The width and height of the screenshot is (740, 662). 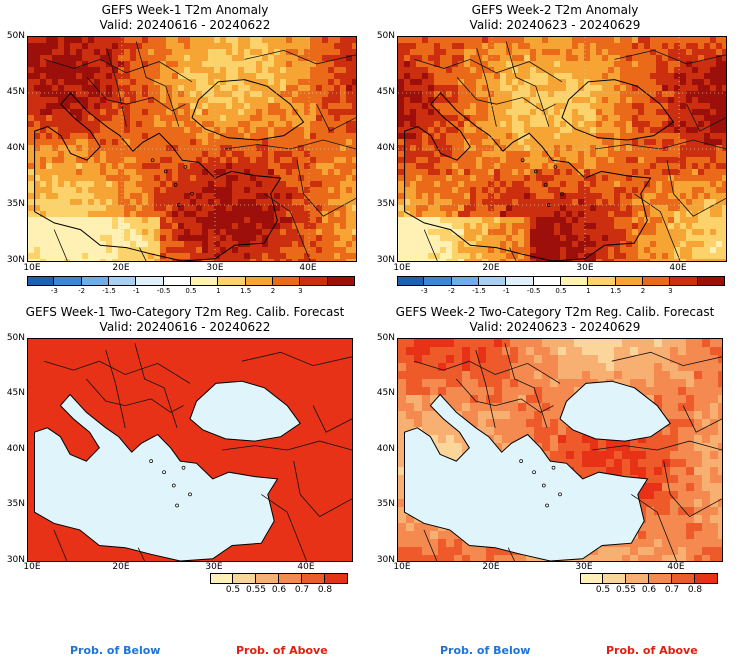 What do you see at coordinates (533, 291) in the screenshot?
I see `colorbar-tick-label: -0.5` at bounding box center [533, 291].